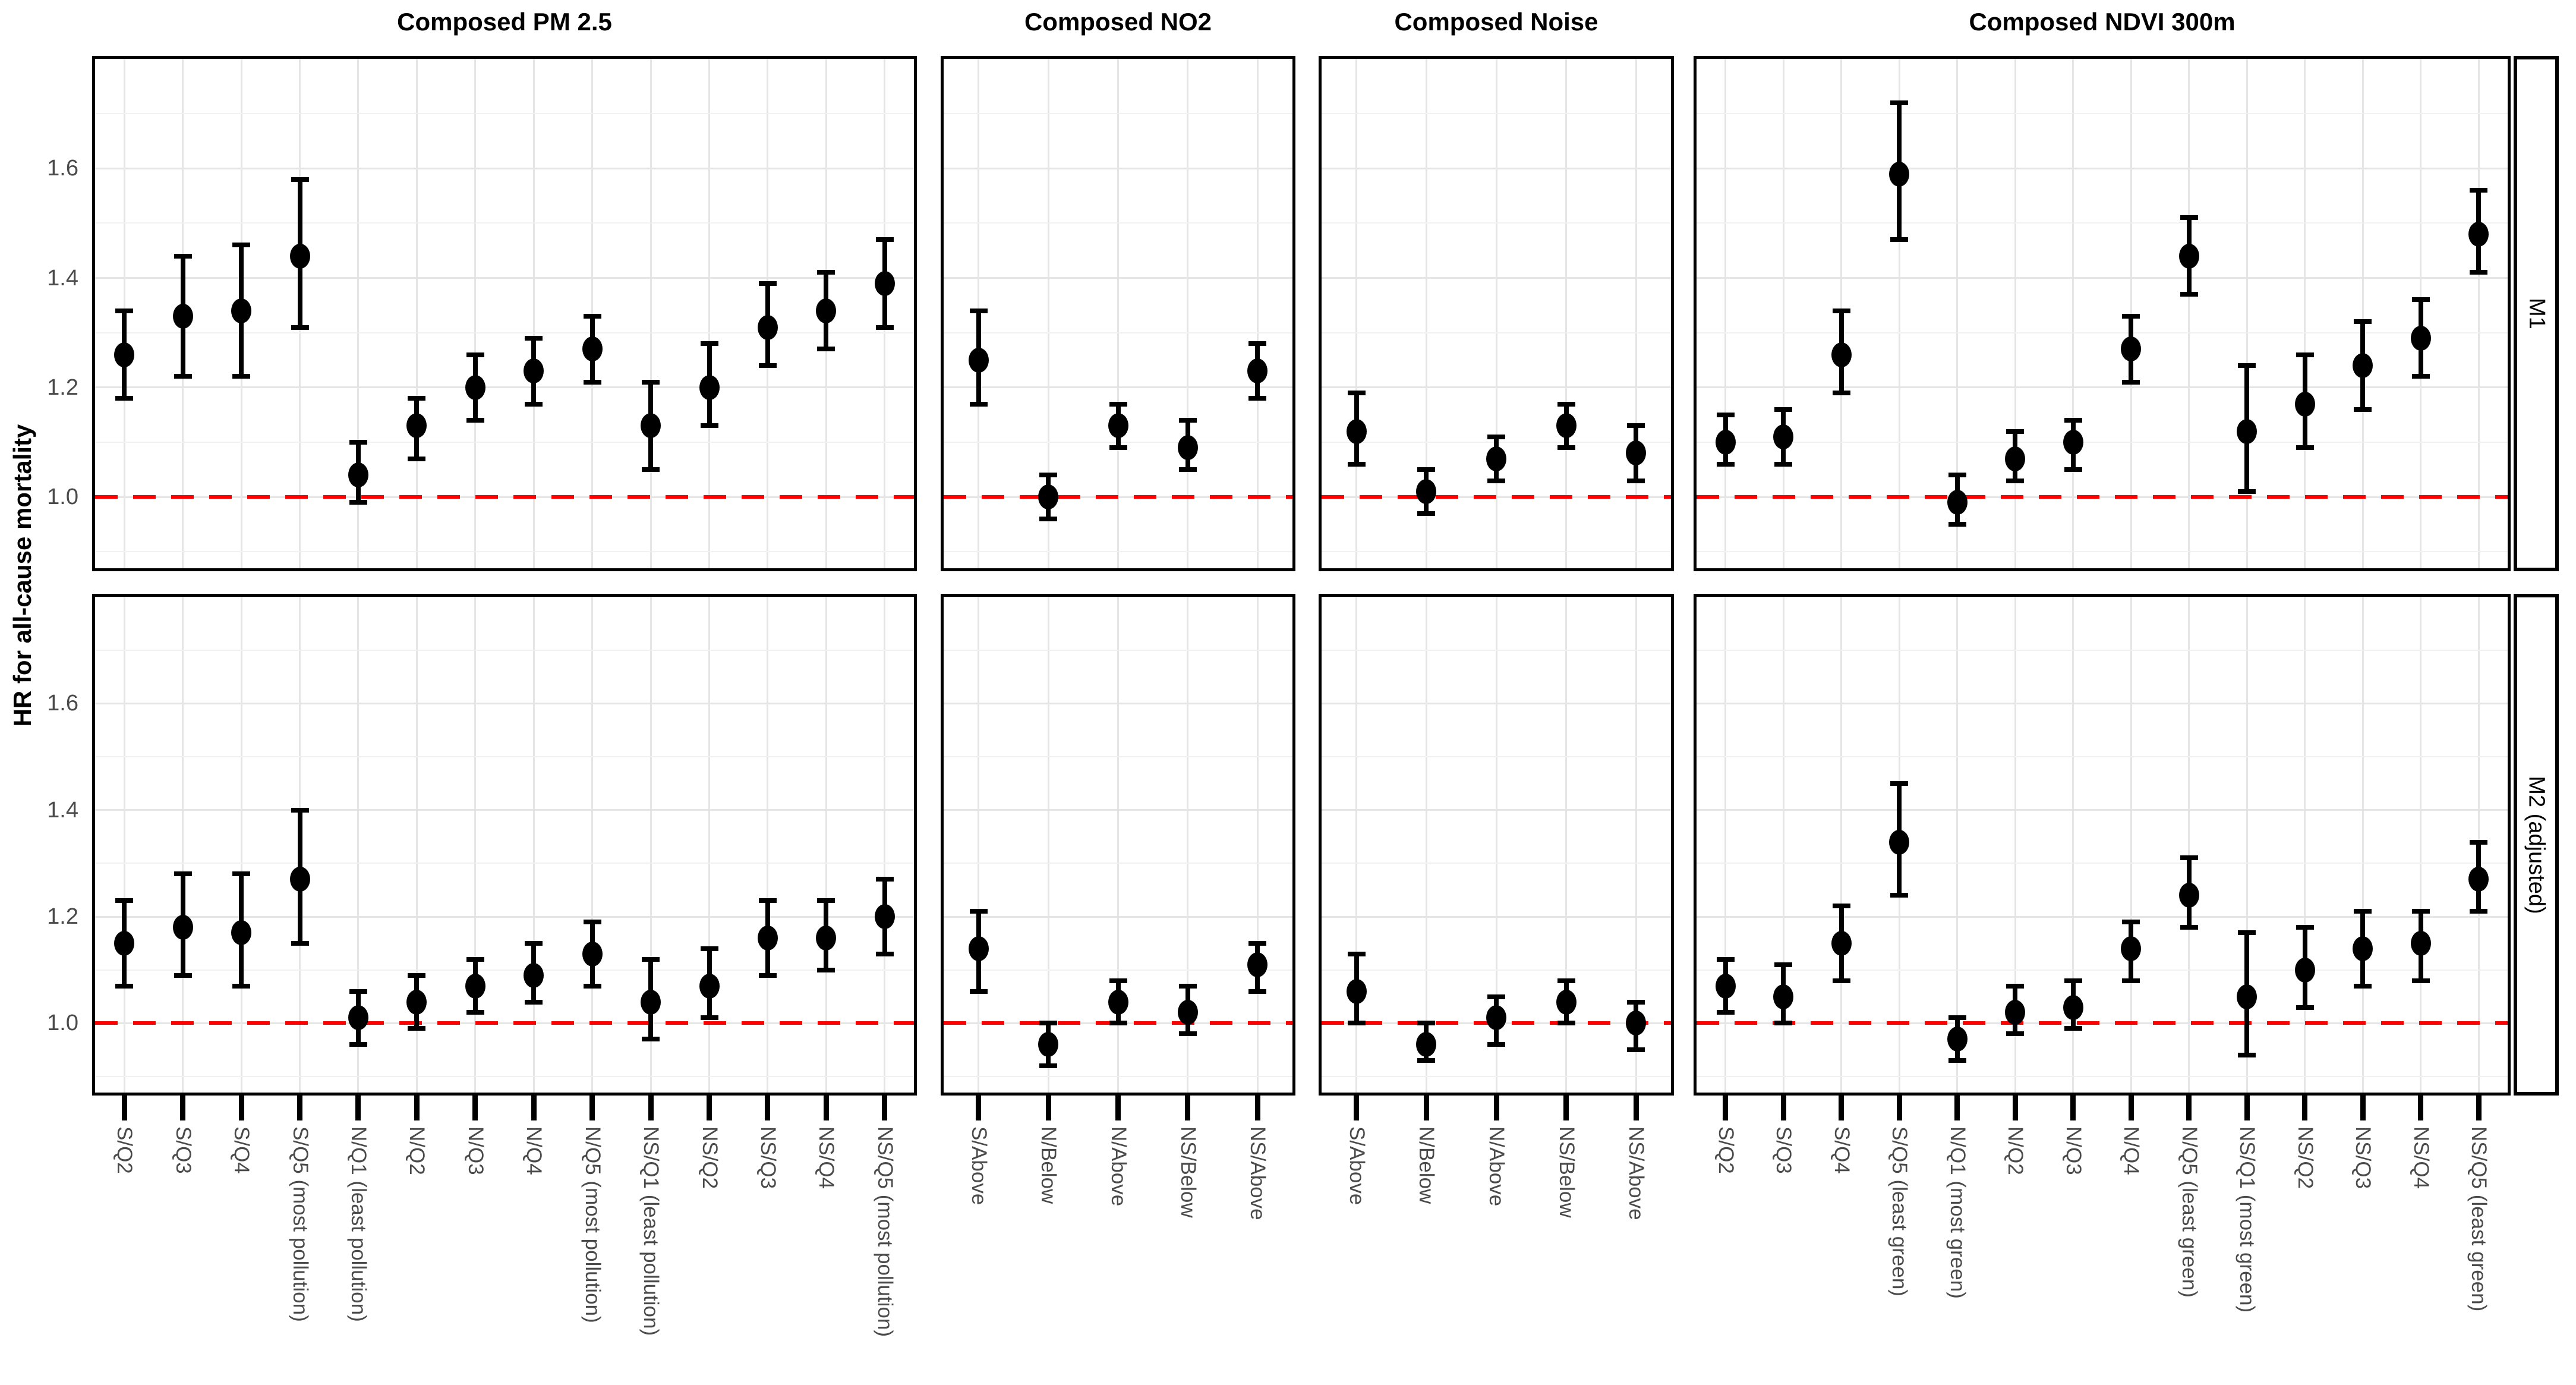 The width and height of the screenshot is (2576, 1385). I want to click on x-axis-label: N/Q2, so click(417, 1150).